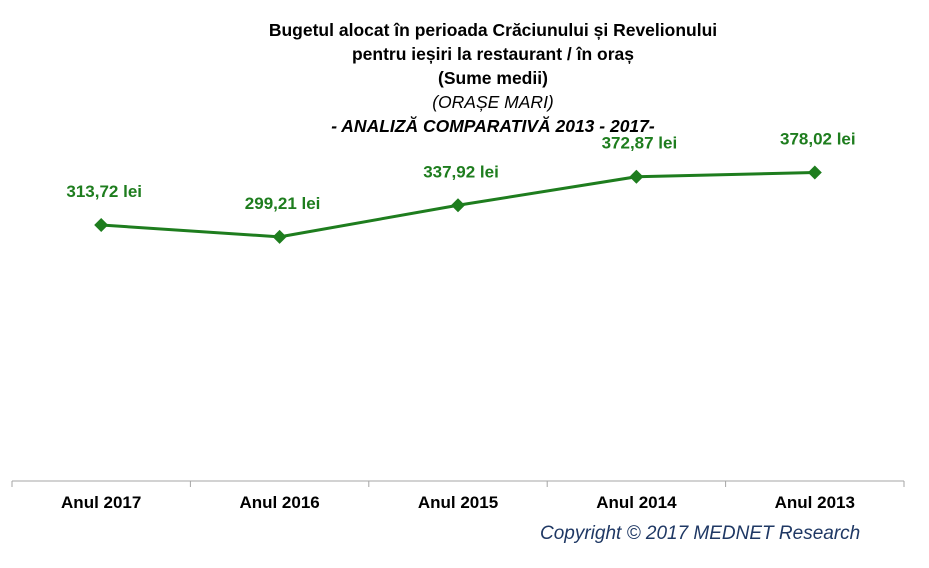 The width and height of the screenshot is (929, 568). What do you see at coordinates (640, 143) in the screenshot?
I see `data-label: 372,87 lei` at bounding box center [640, 143].